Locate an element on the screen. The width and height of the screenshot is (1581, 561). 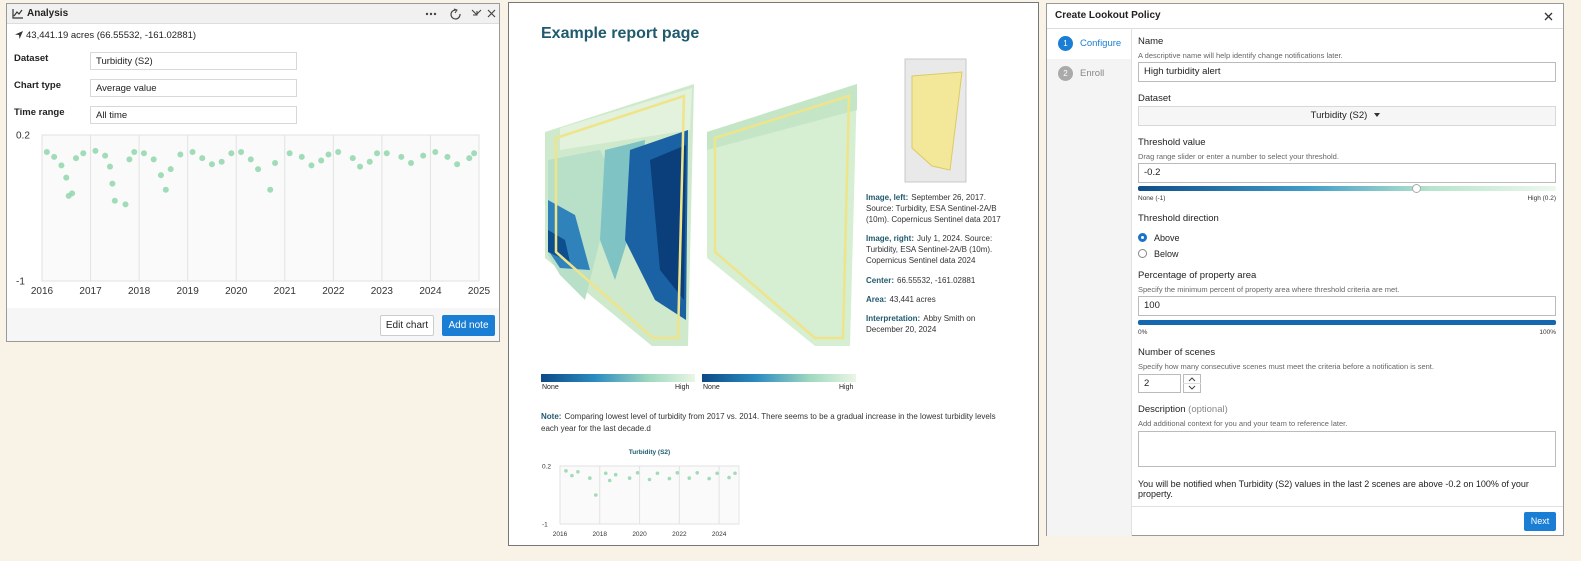
step-number: 2 is located at coordinates (1065, 73).